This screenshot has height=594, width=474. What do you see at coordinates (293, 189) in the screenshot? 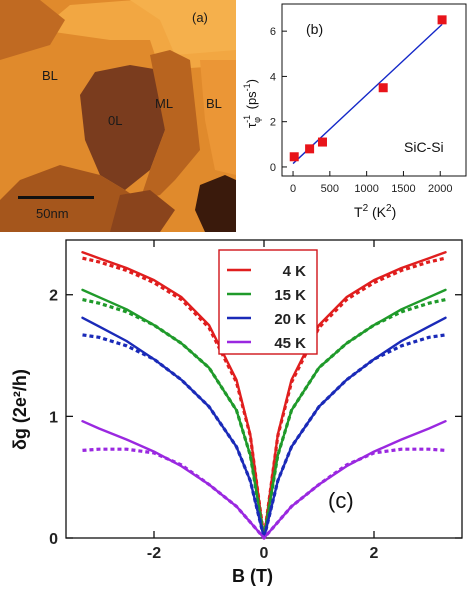
I see `panel-b-xtick-label: 0` at bounding box center [293, 189].